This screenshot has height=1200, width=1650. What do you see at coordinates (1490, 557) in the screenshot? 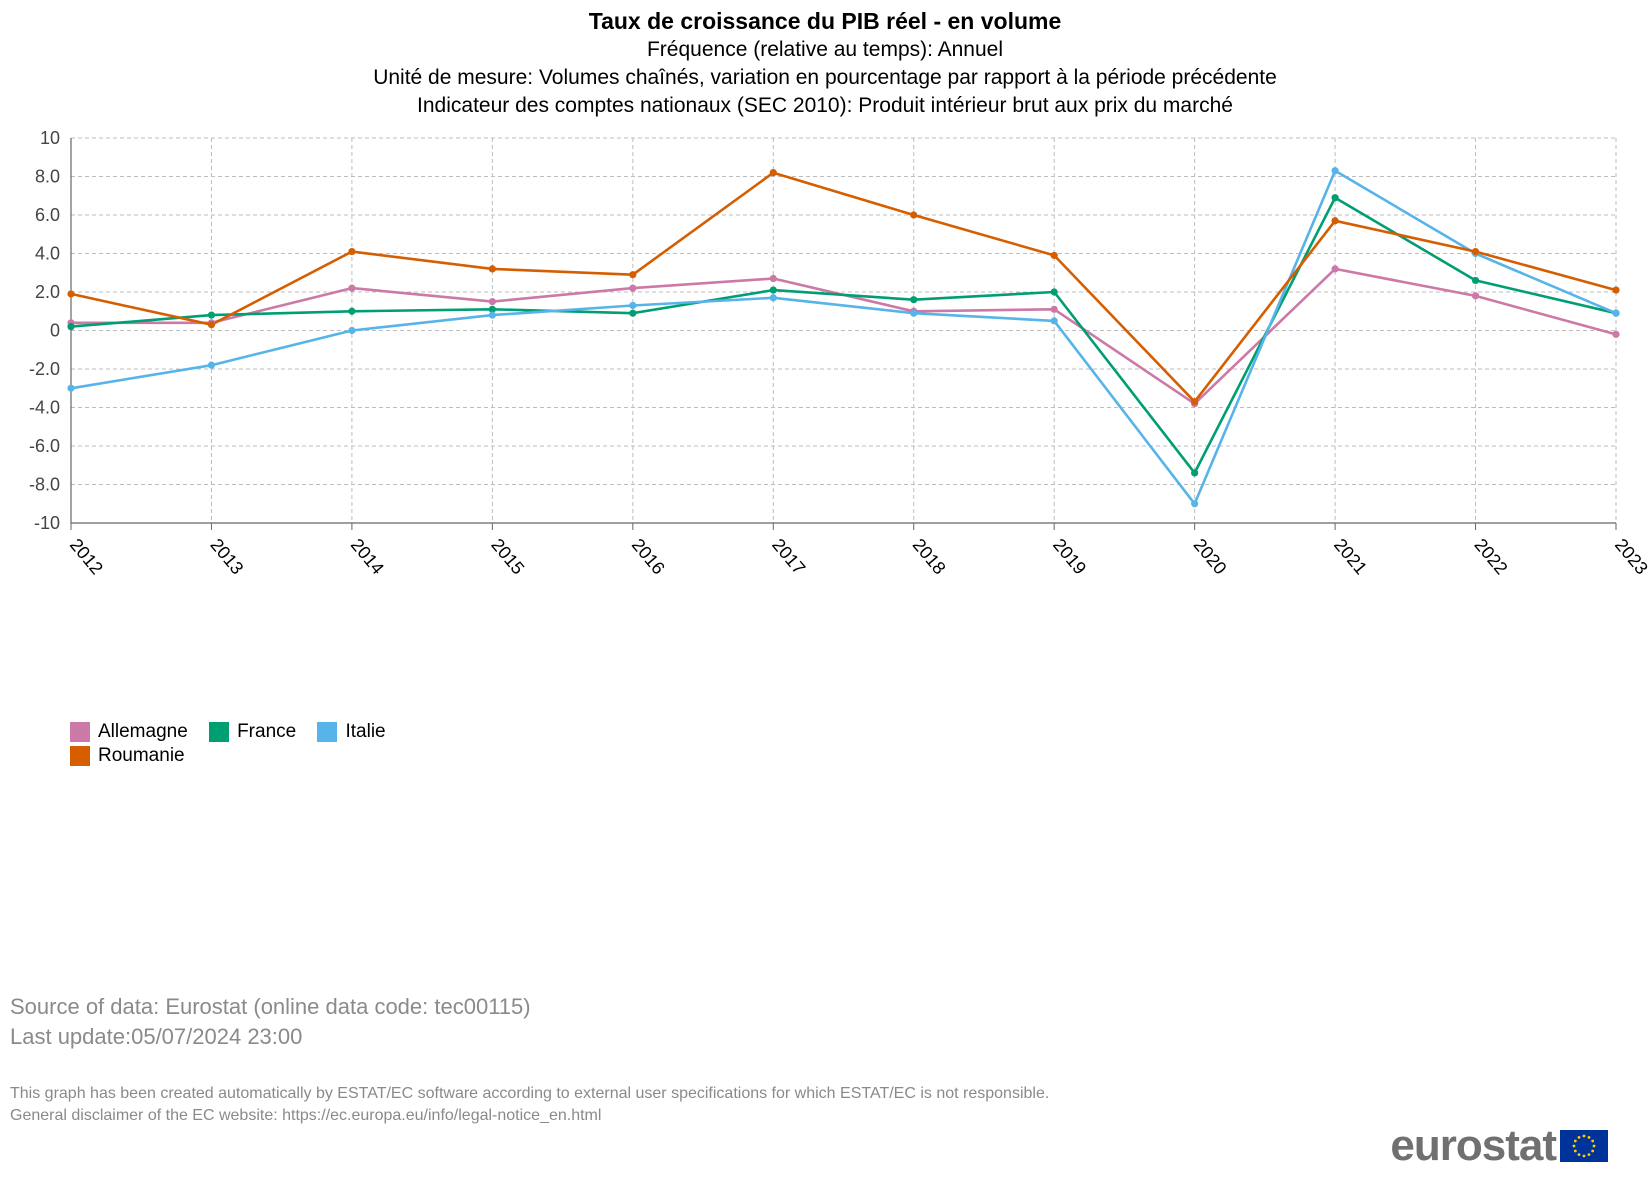
I see `x-tick-label: 2022` at bounding box center [1490, 557].